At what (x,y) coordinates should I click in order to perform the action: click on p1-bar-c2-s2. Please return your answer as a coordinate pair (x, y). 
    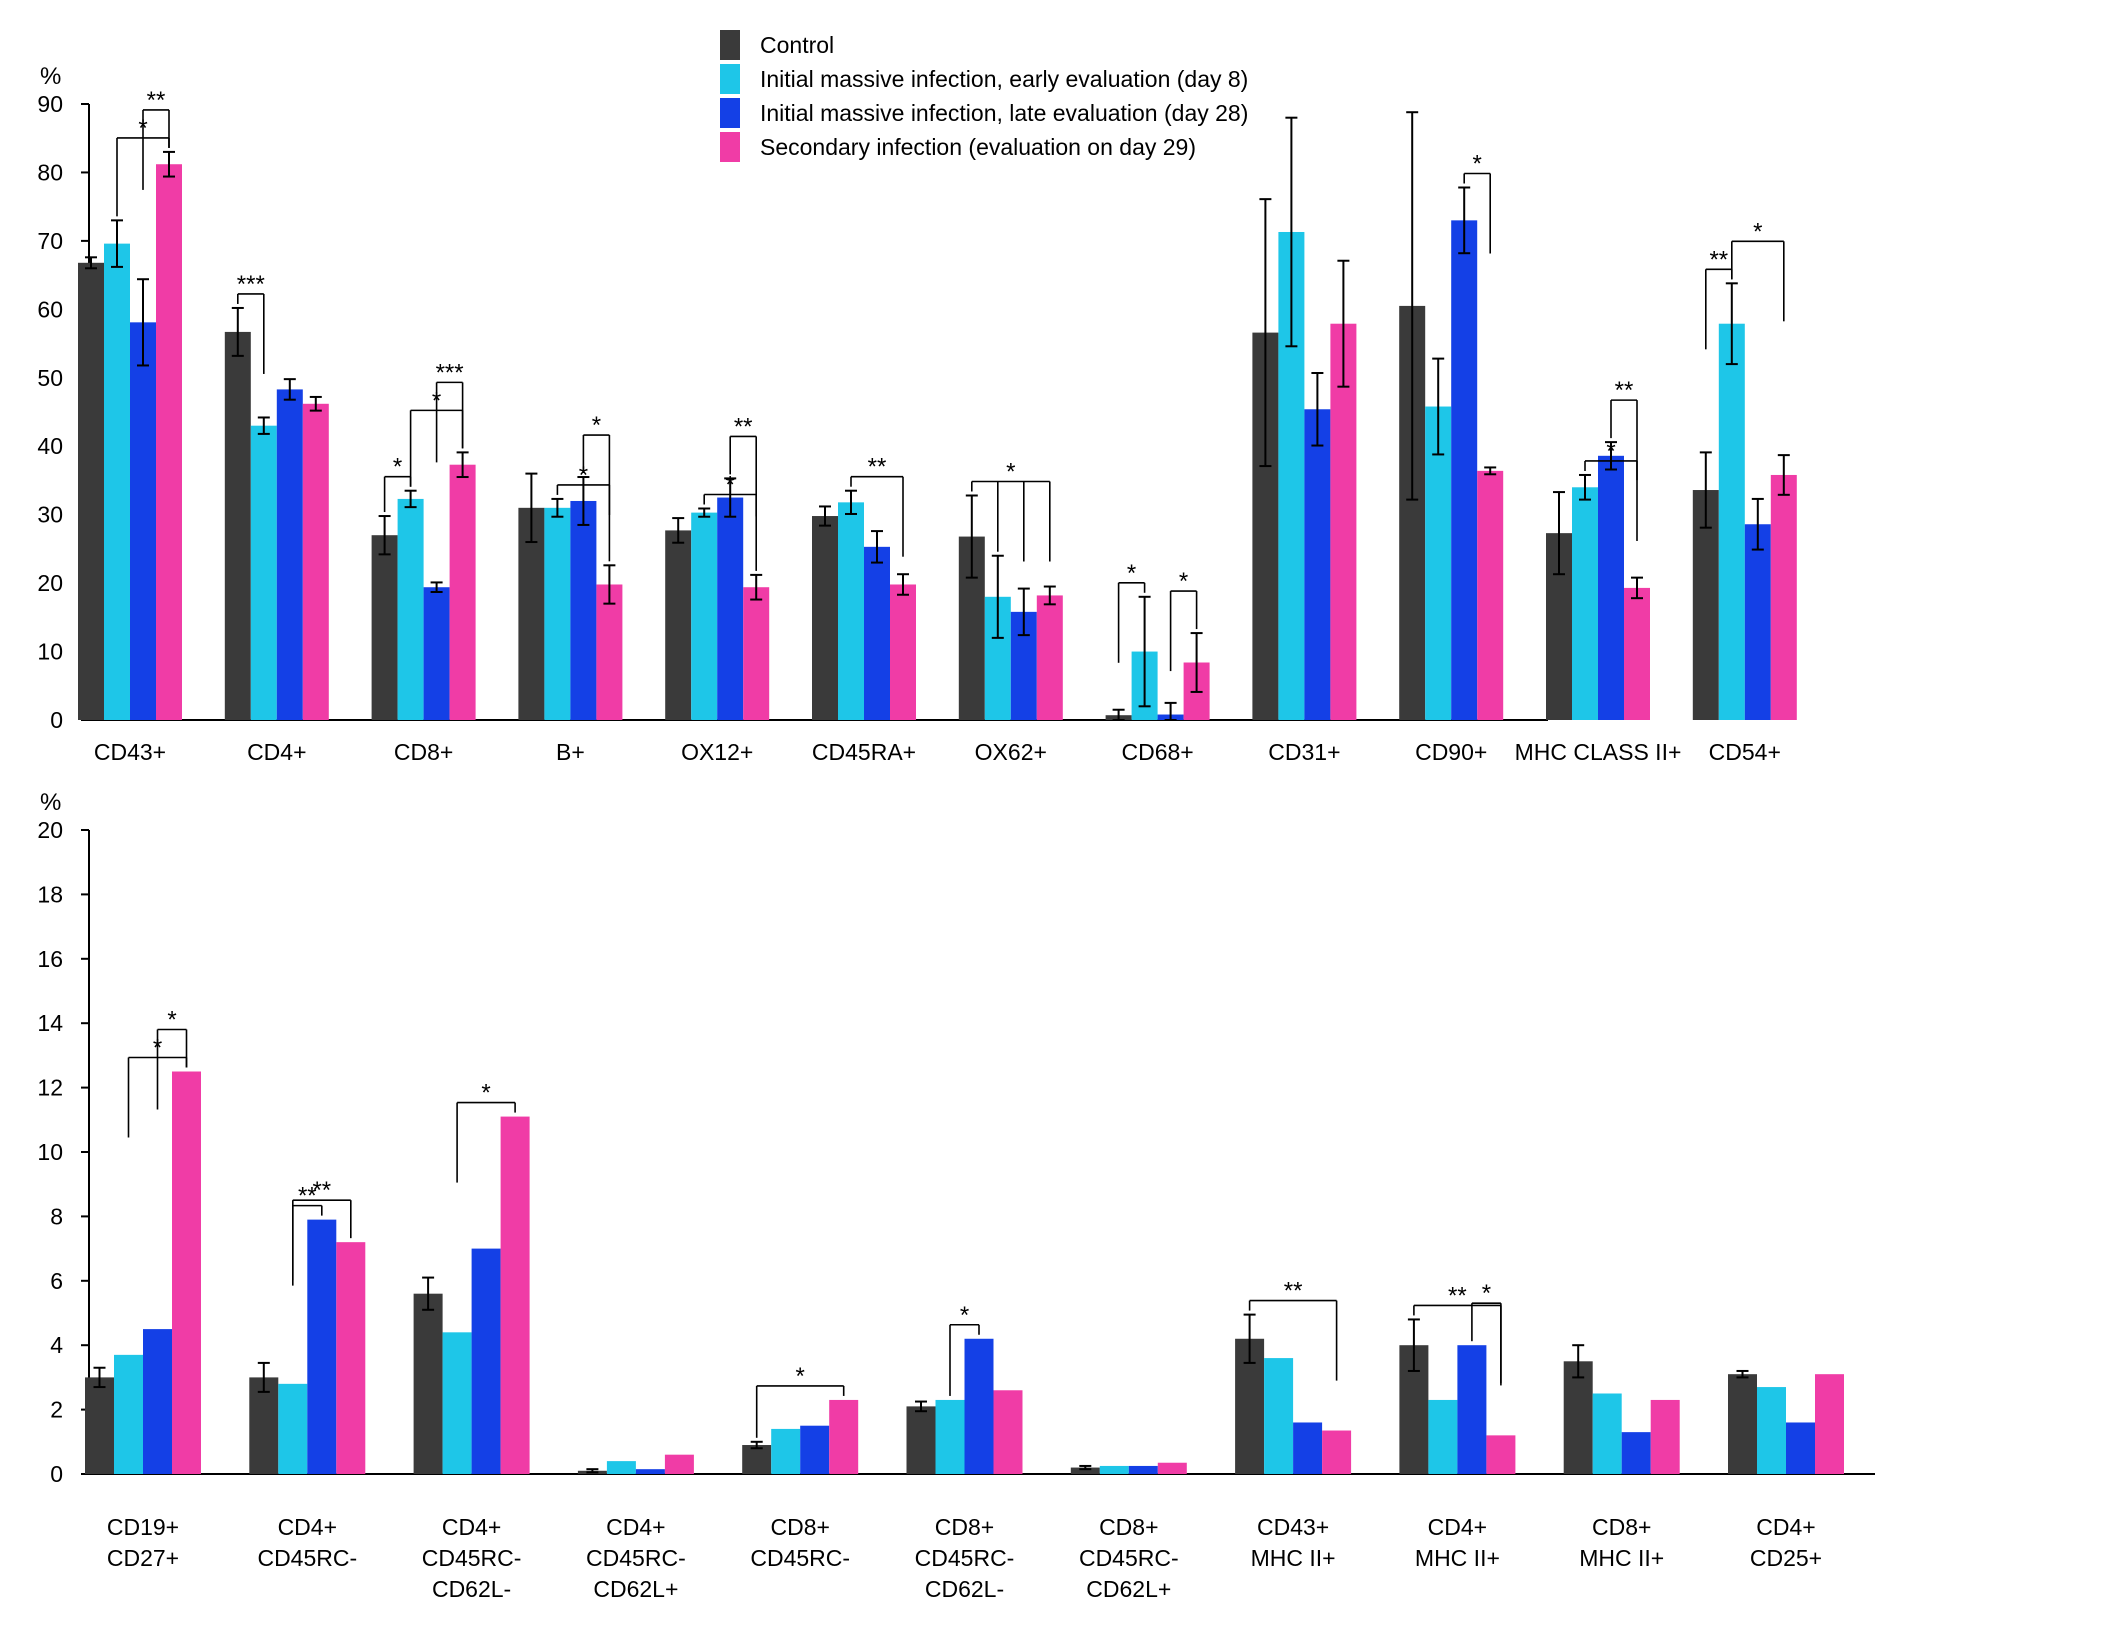
    Looking at the image, I should click on (486, 1361).